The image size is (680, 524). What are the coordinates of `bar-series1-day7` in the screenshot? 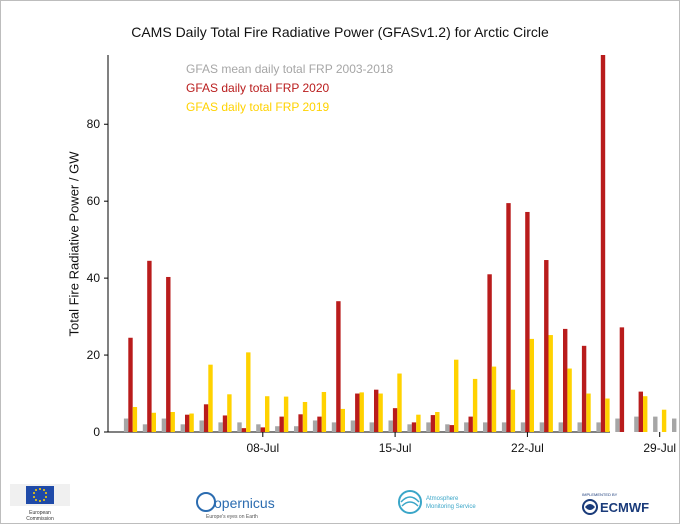 It's located at (244, 430).